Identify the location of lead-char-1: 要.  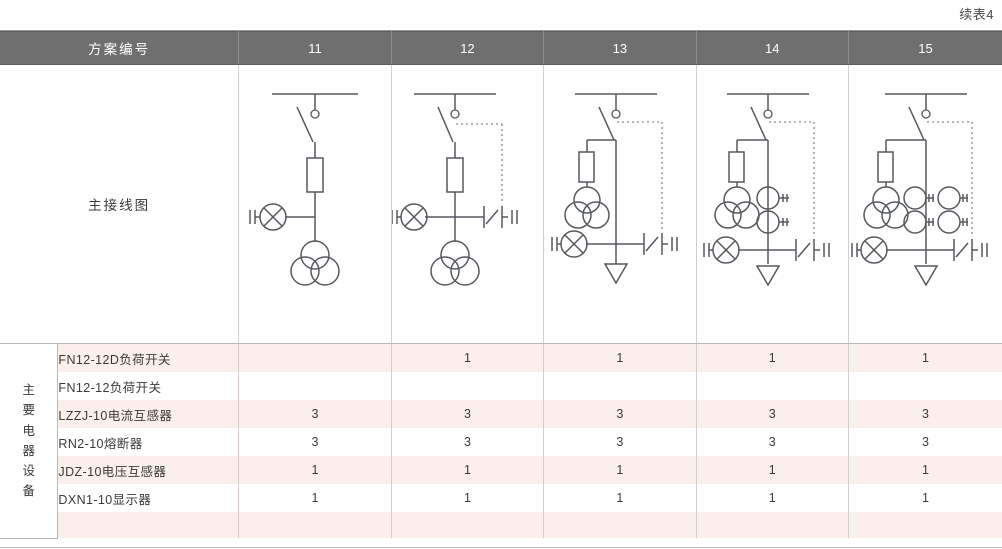
(28, 410).